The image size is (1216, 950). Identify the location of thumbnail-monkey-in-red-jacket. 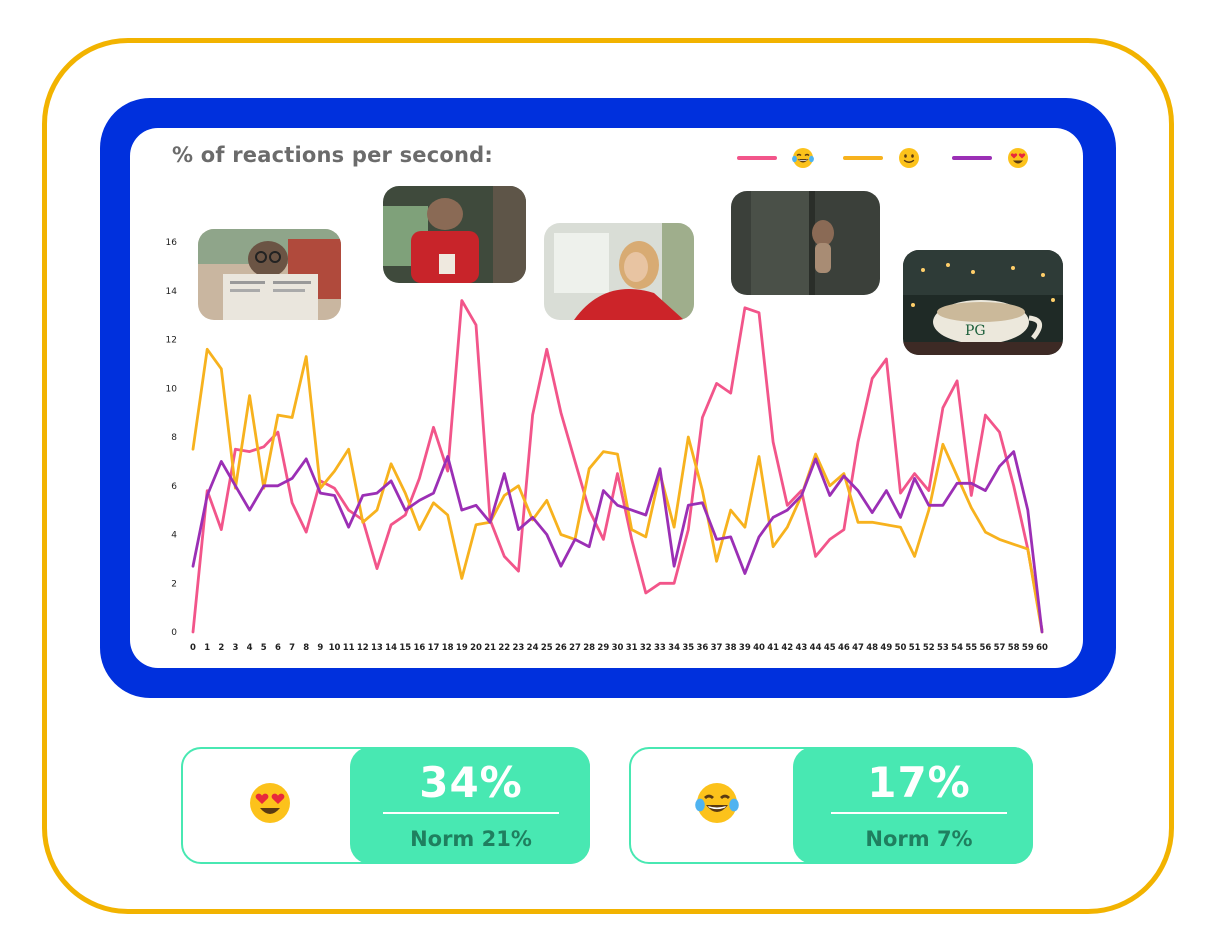
(454, 234).